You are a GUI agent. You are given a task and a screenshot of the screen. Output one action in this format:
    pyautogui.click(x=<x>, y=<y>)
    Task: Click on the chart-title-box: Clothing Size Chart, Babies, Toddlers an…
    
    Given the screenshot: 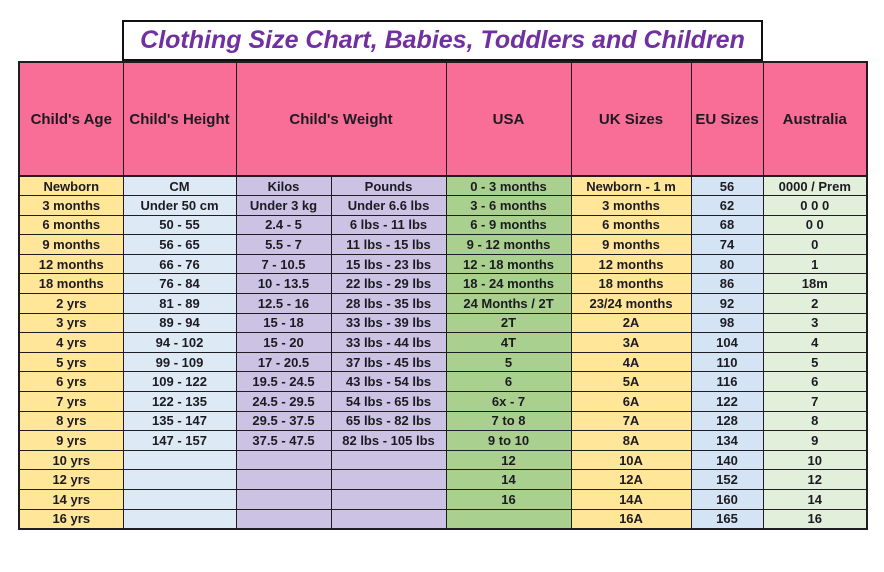 What is the action you would take?
    pyautogui.click(x=442, y=40)
    